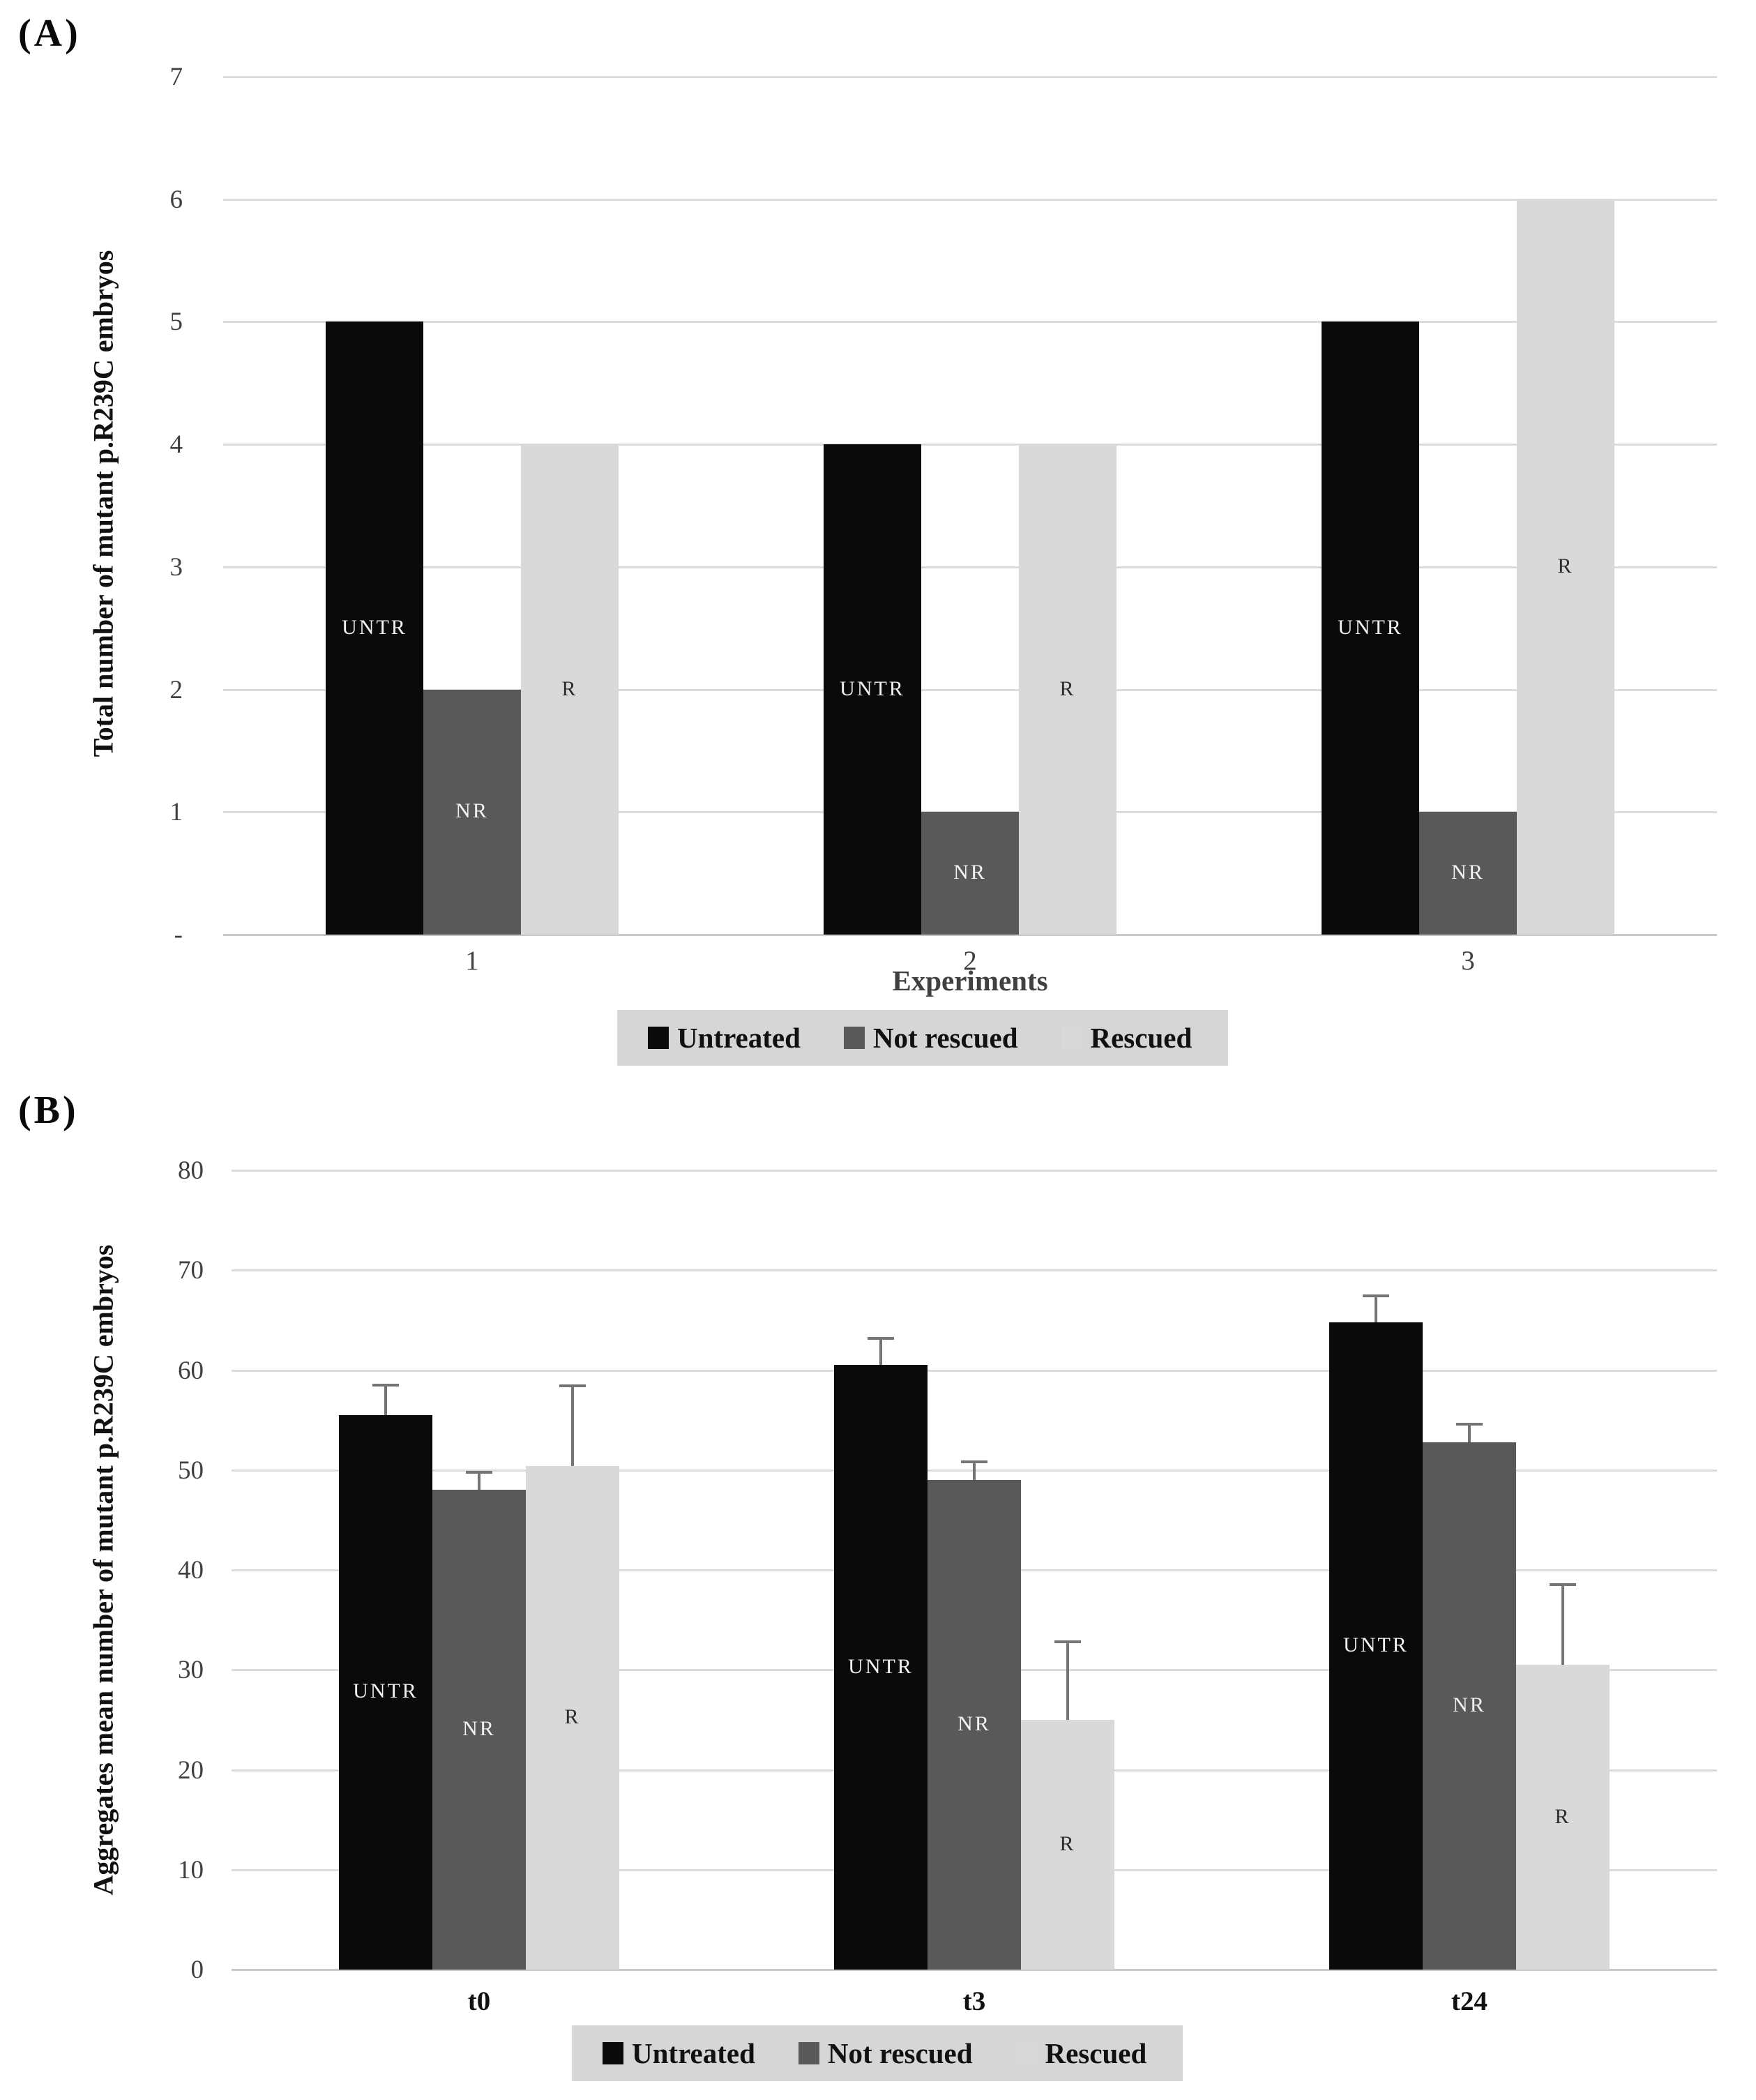 Image resolution: width=1756 pixels, height=2100 pixels. Describe the element at coordinates (191, 1371) in the screenshot. I see `y-tick-label: 60` at that location.